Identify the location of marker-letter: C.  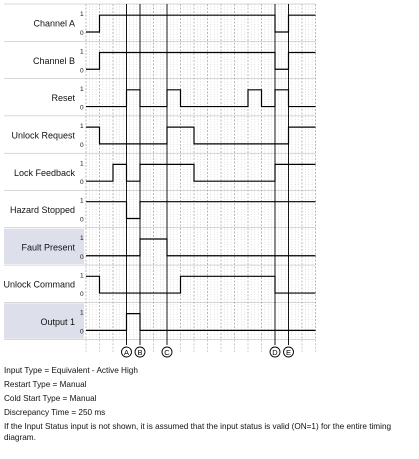
(167, 352).